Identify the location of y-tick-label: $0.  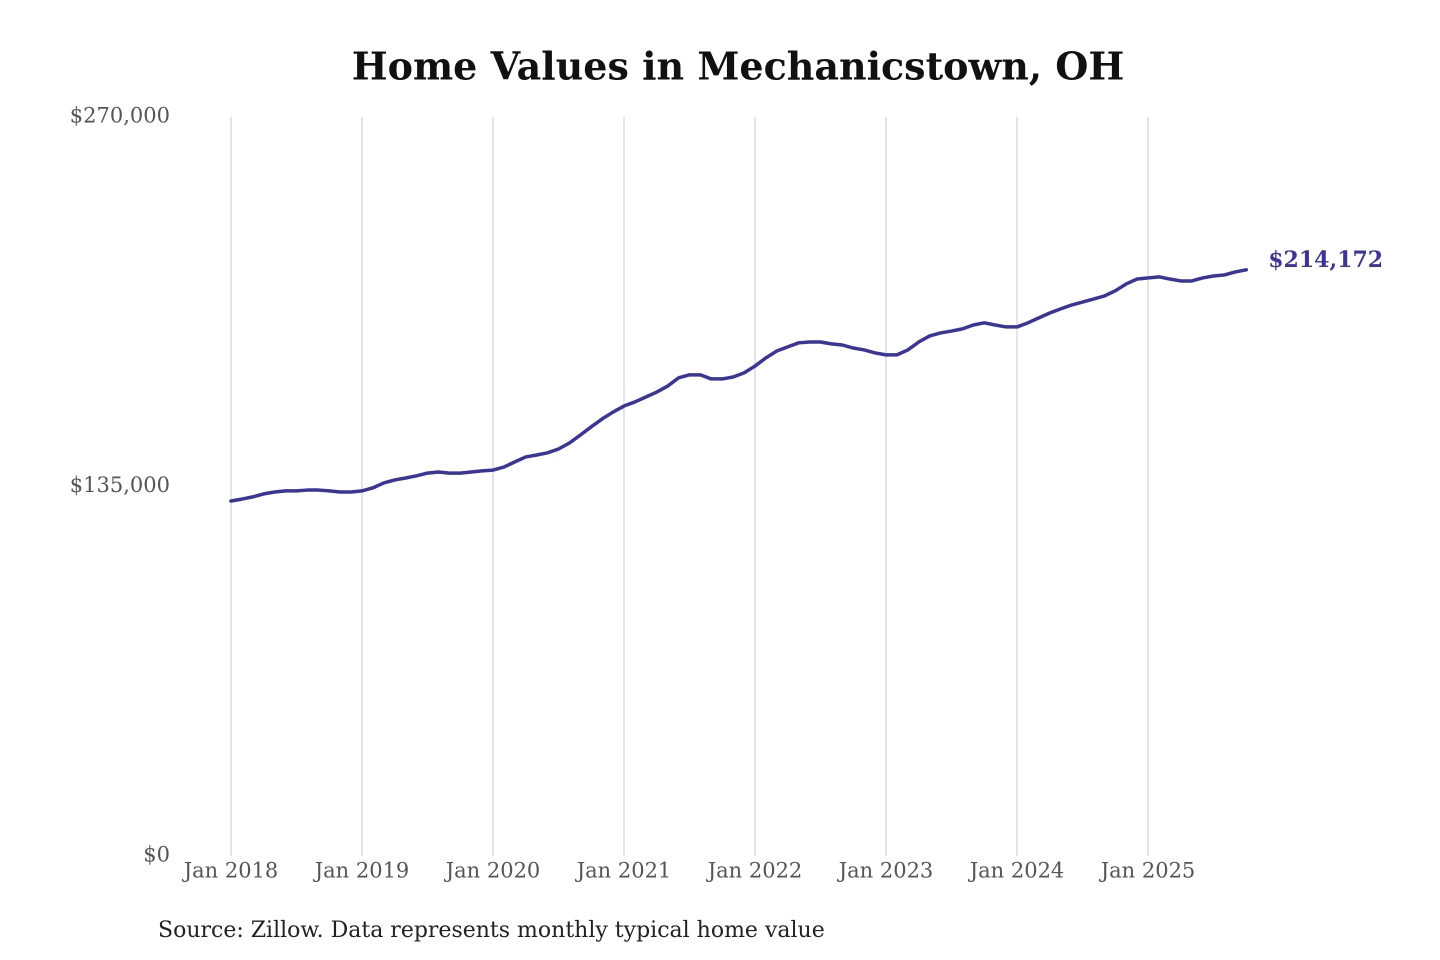
(156, 855).